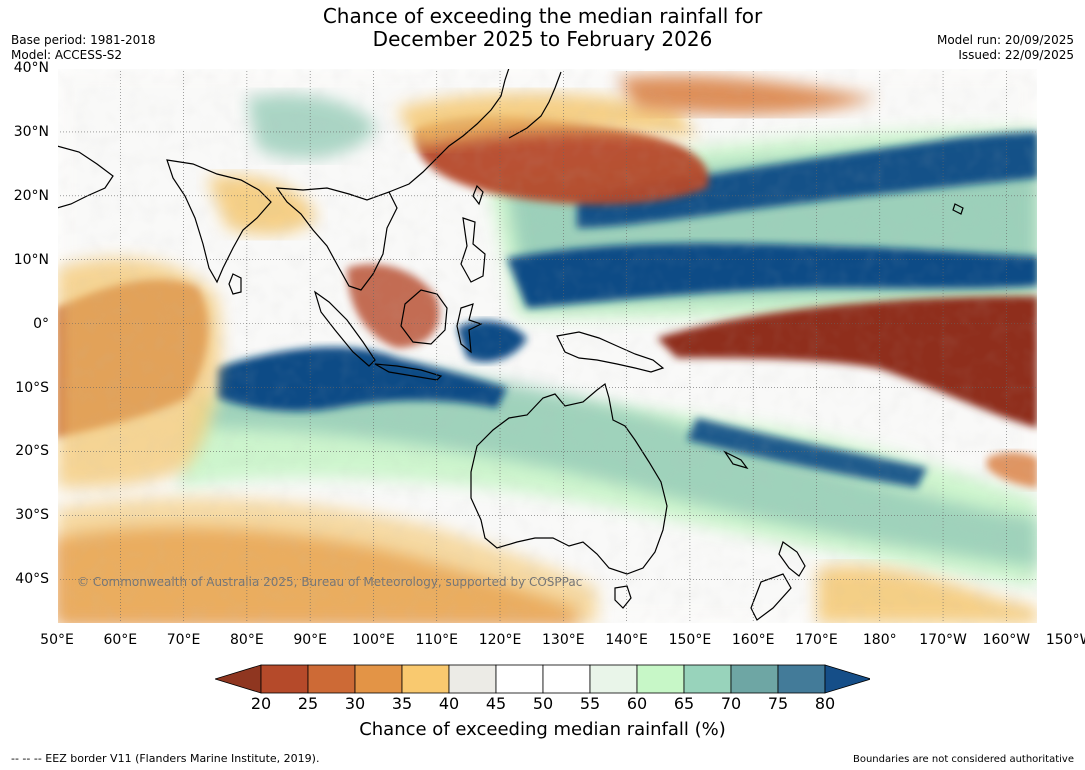 Image resolution: width=1085 pixels, height=770 pixels. What do you see at coordinates (610, 352) in the screenshot?
I see `new-guinea-outline` at bounding box center [610, 352].